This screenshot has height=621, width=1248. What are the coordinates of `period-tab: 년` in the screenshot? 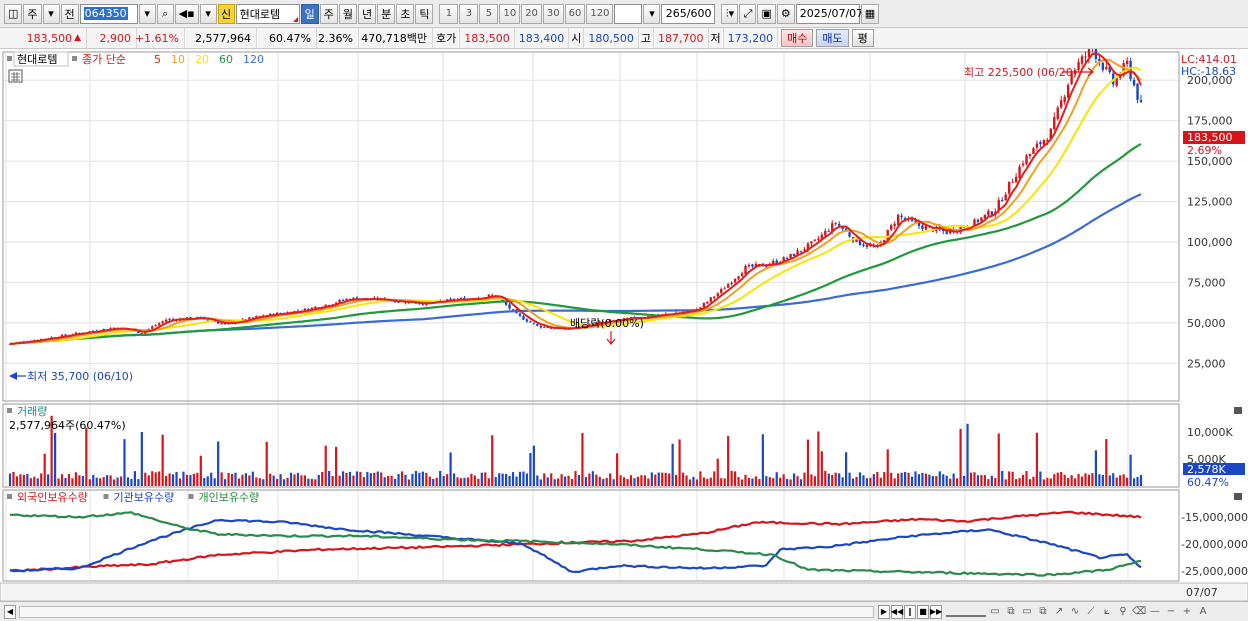 It's located at (367, 13).